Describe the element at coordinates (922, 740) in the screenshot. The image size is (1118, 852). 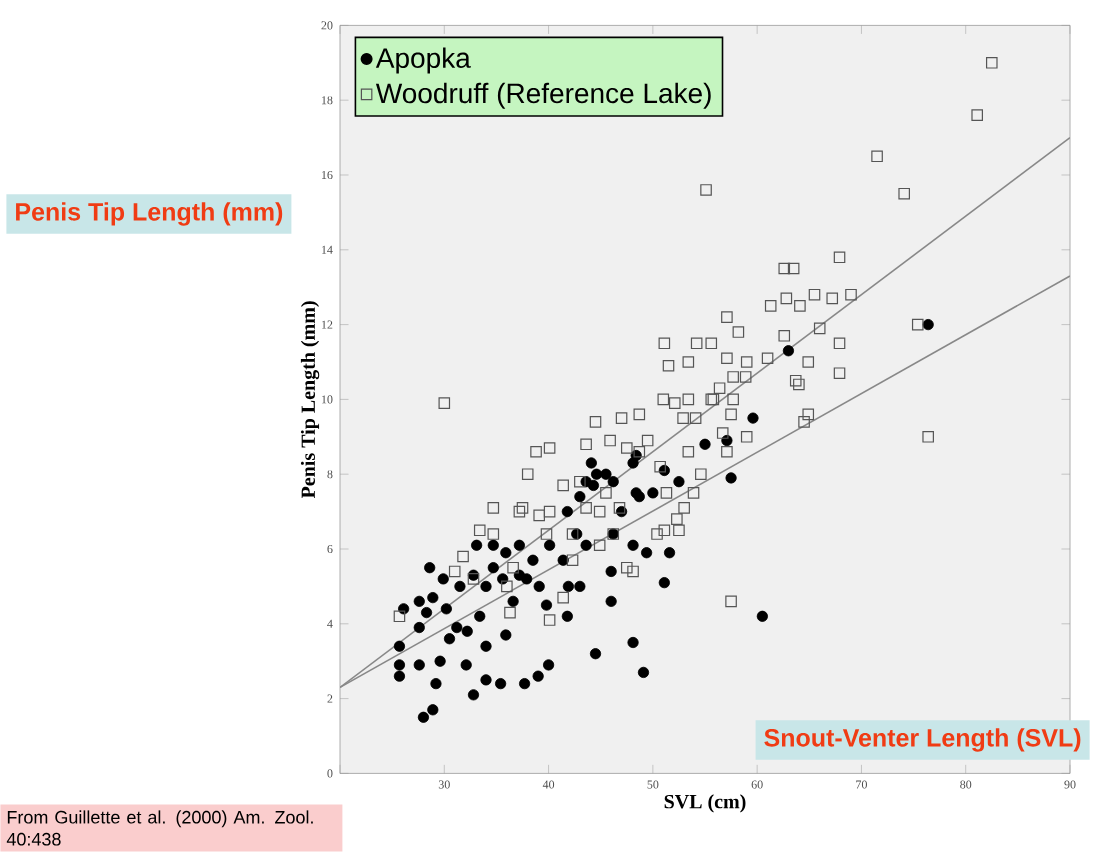
I see `annotation: Snout-Venter Length (SVL)` at that location.